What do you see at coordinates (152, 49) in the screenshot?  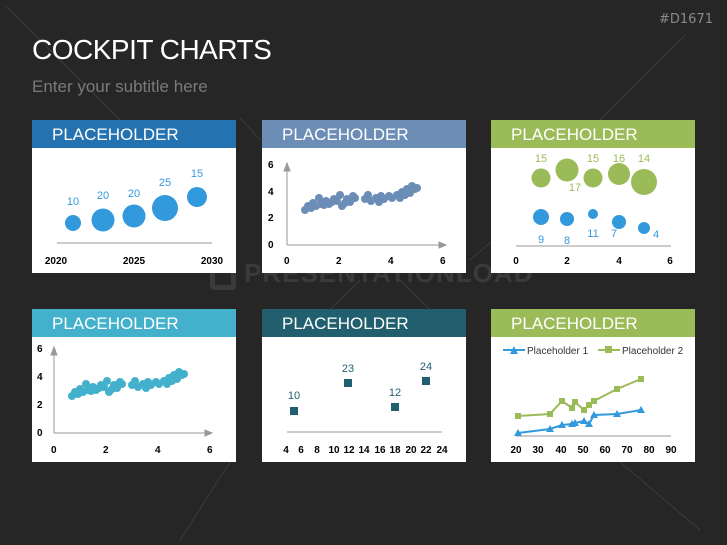 I see `page-title: COCKPIT CHARTS` at bounding box center [152, 49].